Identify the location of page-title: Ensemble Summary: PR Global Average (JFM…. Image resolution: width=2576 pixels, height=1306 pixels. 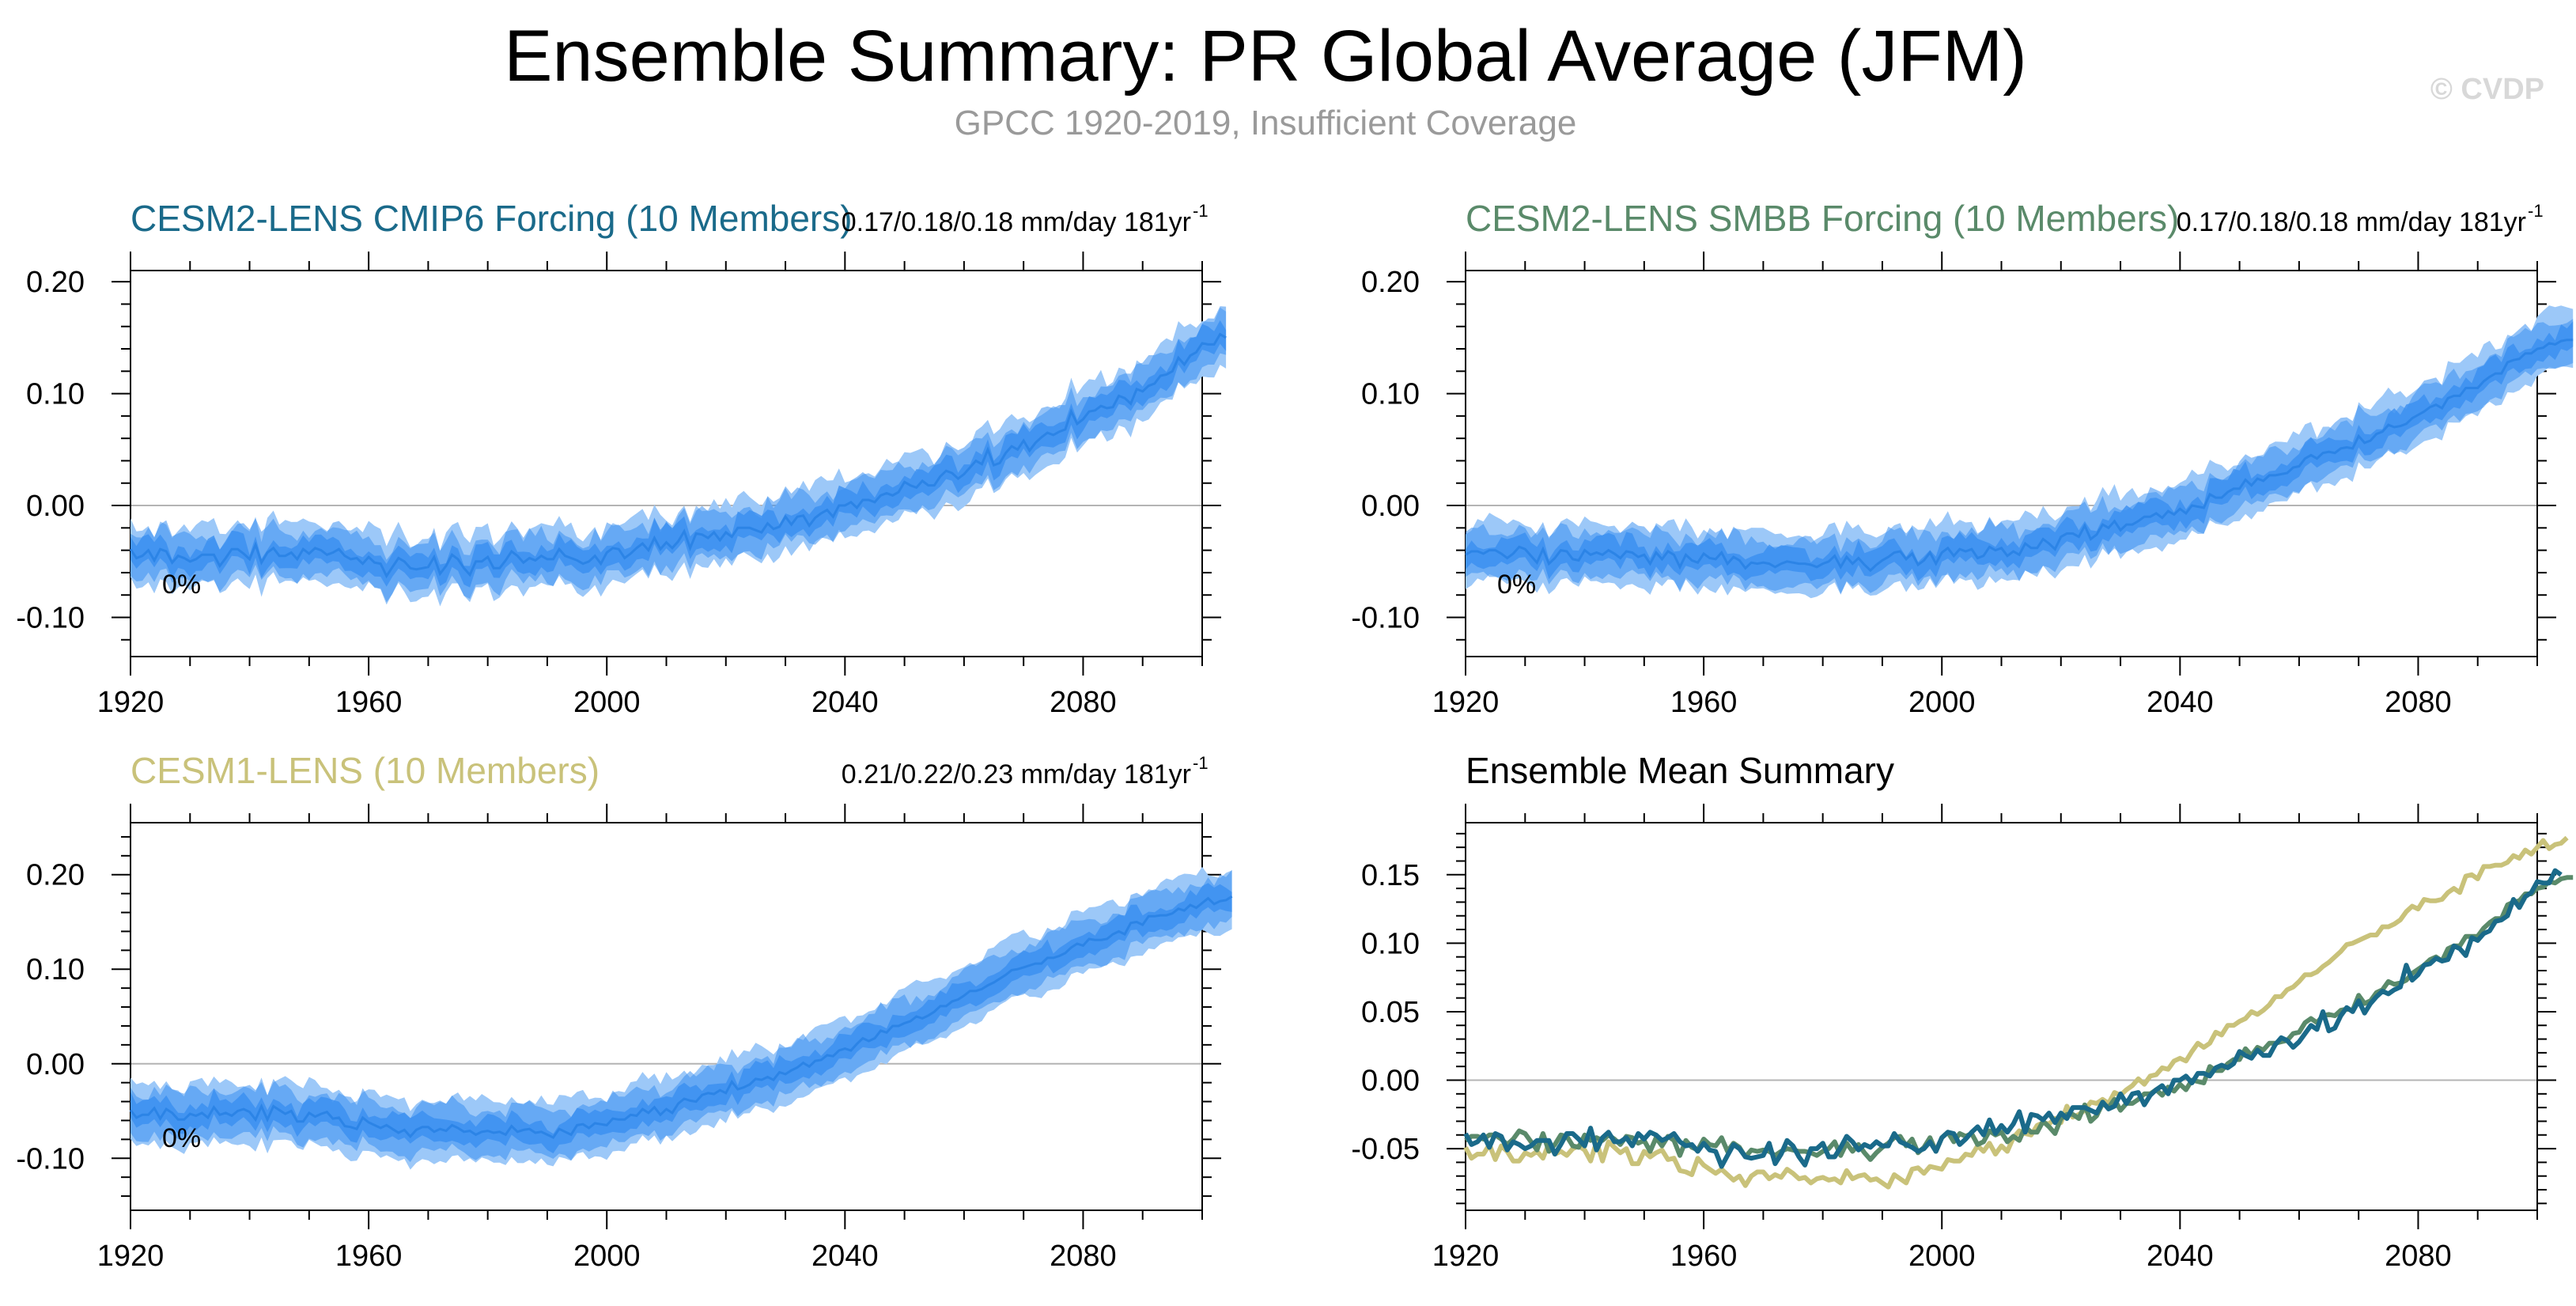
(1265, 56).